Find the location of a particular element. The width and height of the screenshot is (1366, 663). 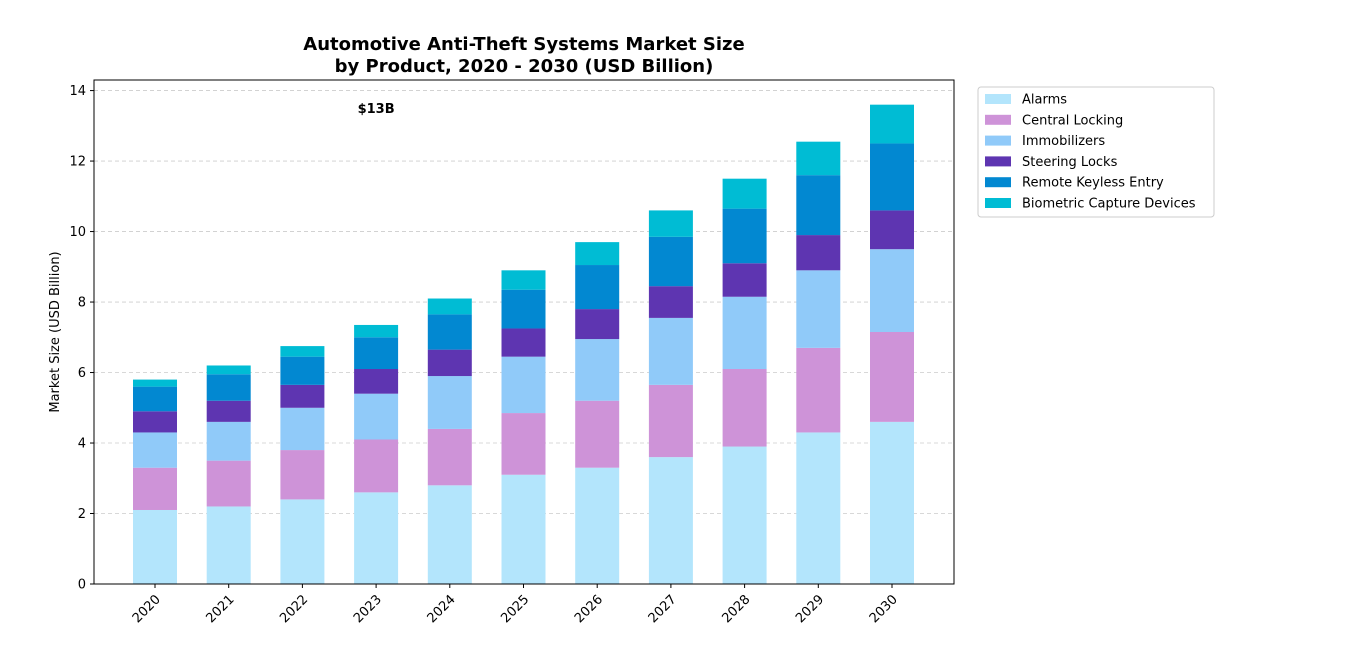

bar-segment-remote-keyless-entry-2029 is located at coordinates (818, 205).